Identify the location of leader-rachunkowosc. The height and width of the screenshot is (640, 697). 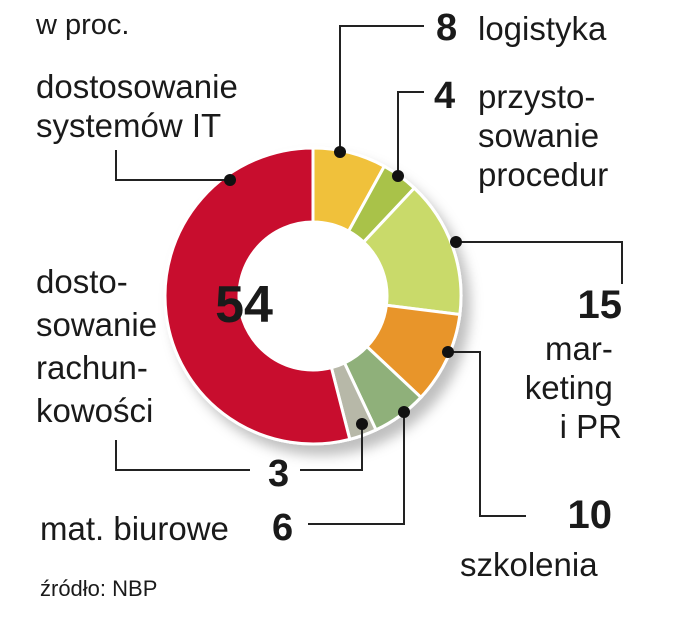
(331, 447).